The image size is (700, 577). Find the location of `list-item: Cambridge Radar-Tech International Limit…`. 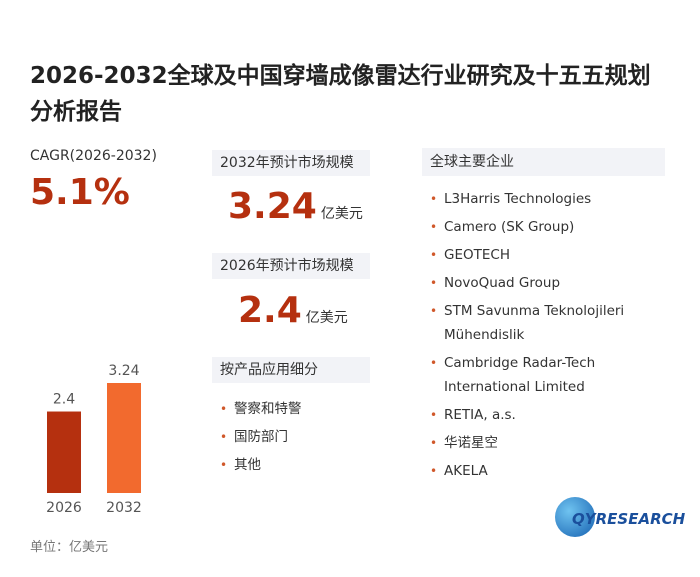

list-item: Cambridge Radar-Tech International Limit… is located at coordinates (532, 375).